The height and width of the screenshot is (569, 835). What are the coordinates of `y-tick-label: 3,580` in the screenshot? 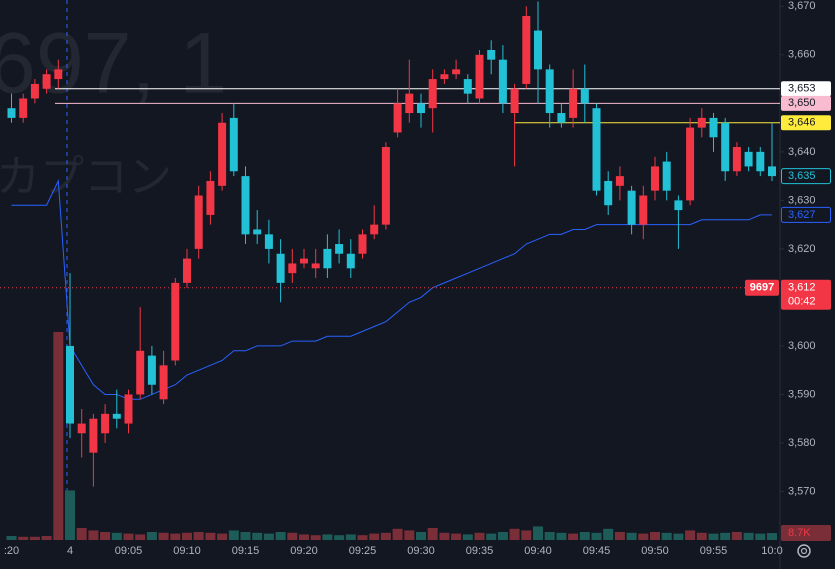 It's located at (802, 443).